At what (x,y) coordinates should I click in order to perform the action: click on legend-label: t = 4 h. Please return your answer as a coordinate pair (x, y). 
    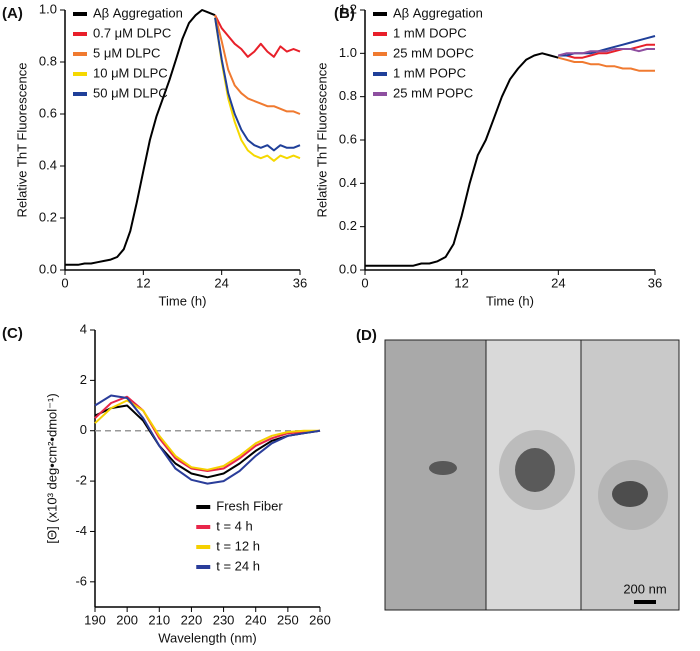
    Looking at the image, I should click on (234, 525).